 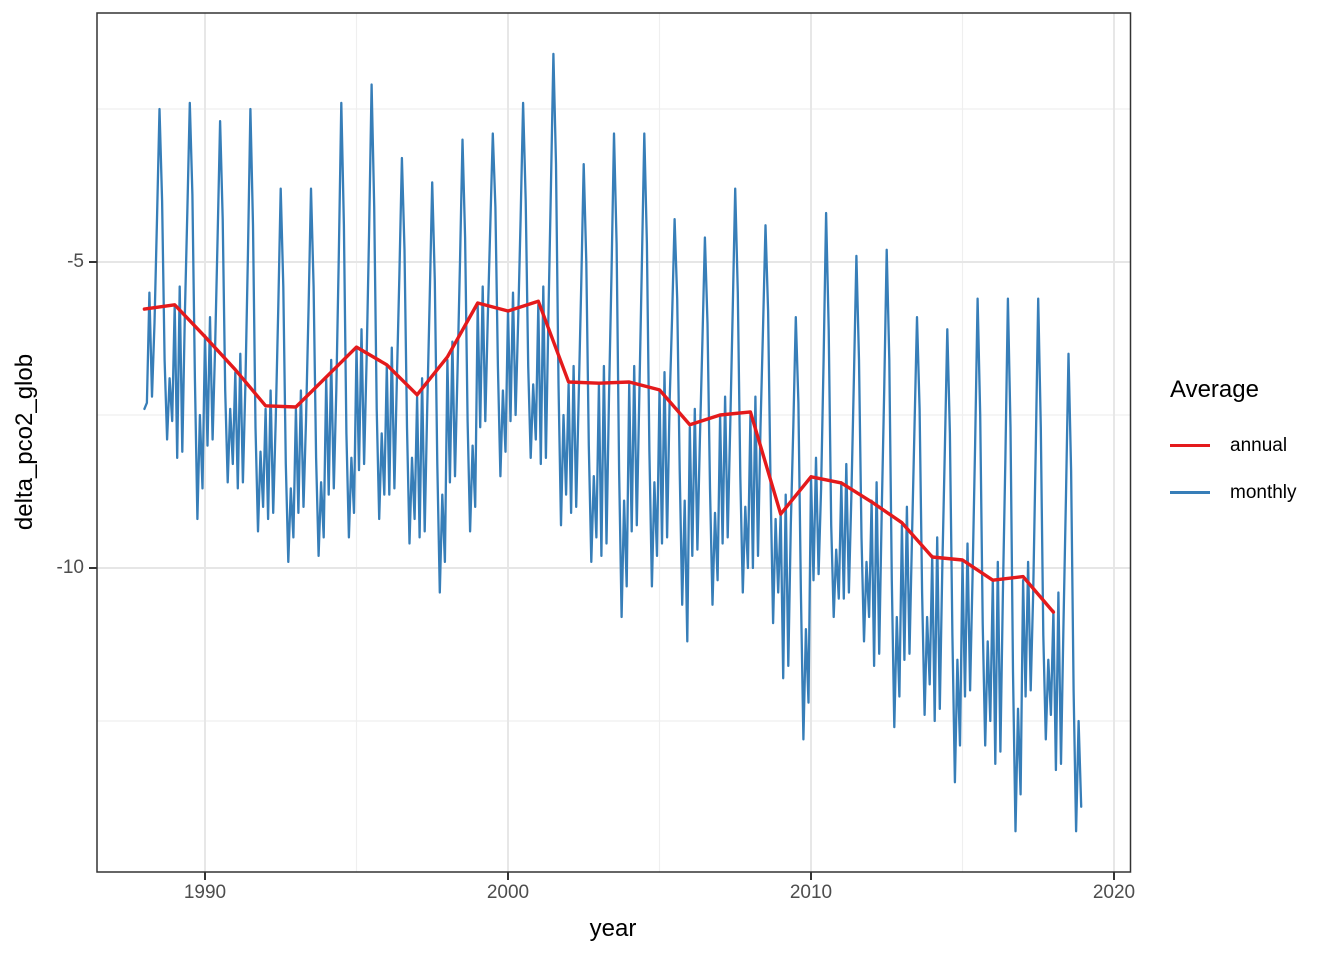 What do you see at coordinates (1190, 445) in the screenshot?
I see `annual-key-line-icon` at bounding box center [1190, 445].